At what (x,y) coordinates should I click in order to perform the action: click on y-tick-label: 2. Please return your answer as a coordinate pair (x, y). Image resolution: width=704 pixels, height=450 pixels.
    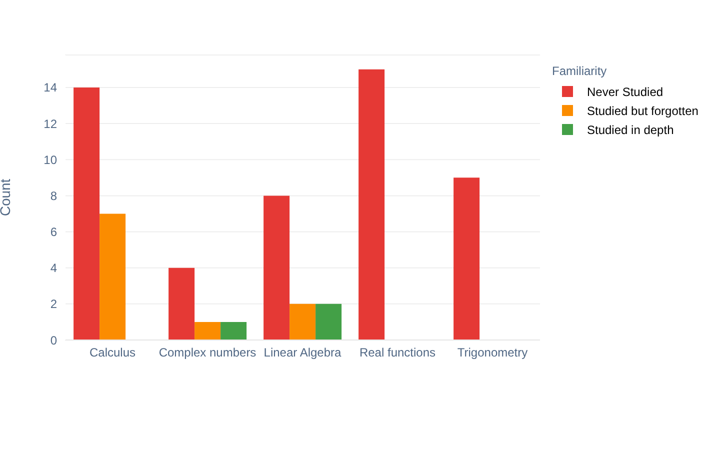
    Looking at the image, I should click on (54, 304).